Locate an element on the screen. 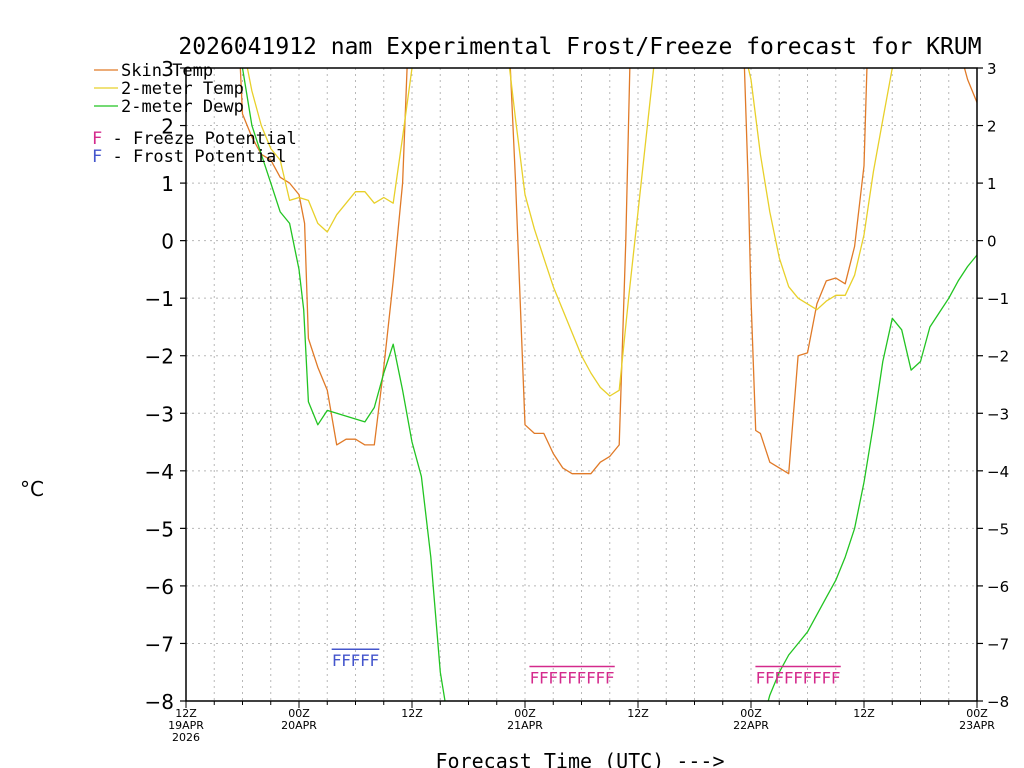 This screenshot has height=768, width=1024. legend-potential: F - Frost Potential is located at coordinates (189, 157).